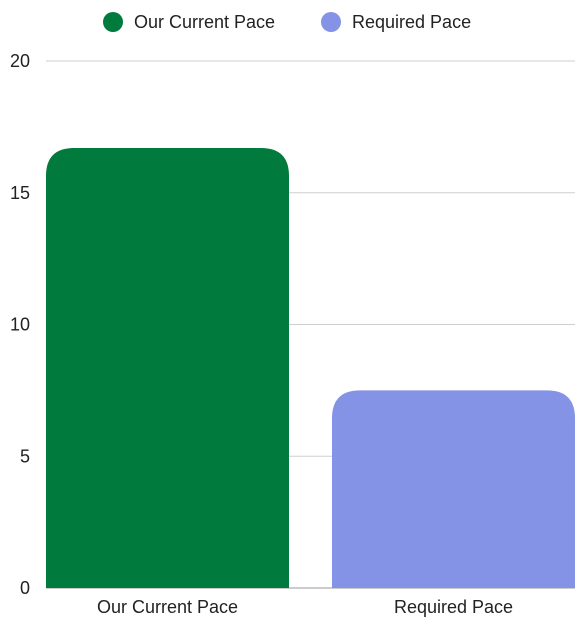 The width and height of the screenshot is (575, 619). I want to click on y-tick-label: 15, so click(20, 193).